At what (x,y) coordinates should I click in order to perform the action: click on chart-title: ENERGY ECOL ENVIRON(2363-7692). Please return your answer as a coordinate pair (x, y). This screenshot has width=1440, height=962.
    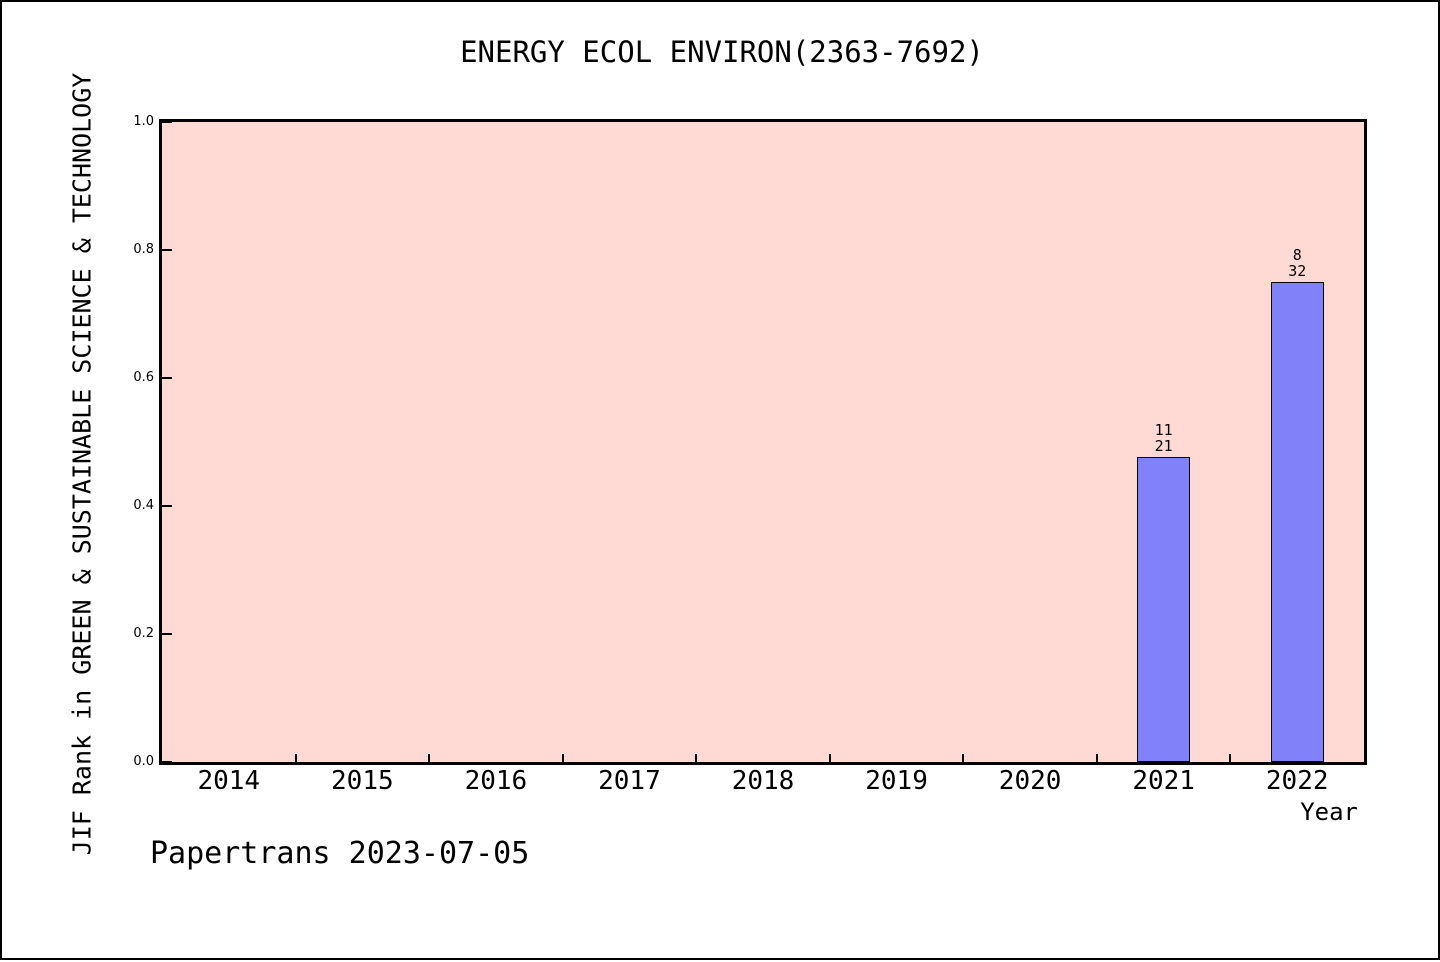
    Looking at the image, I should click on (722, 52).